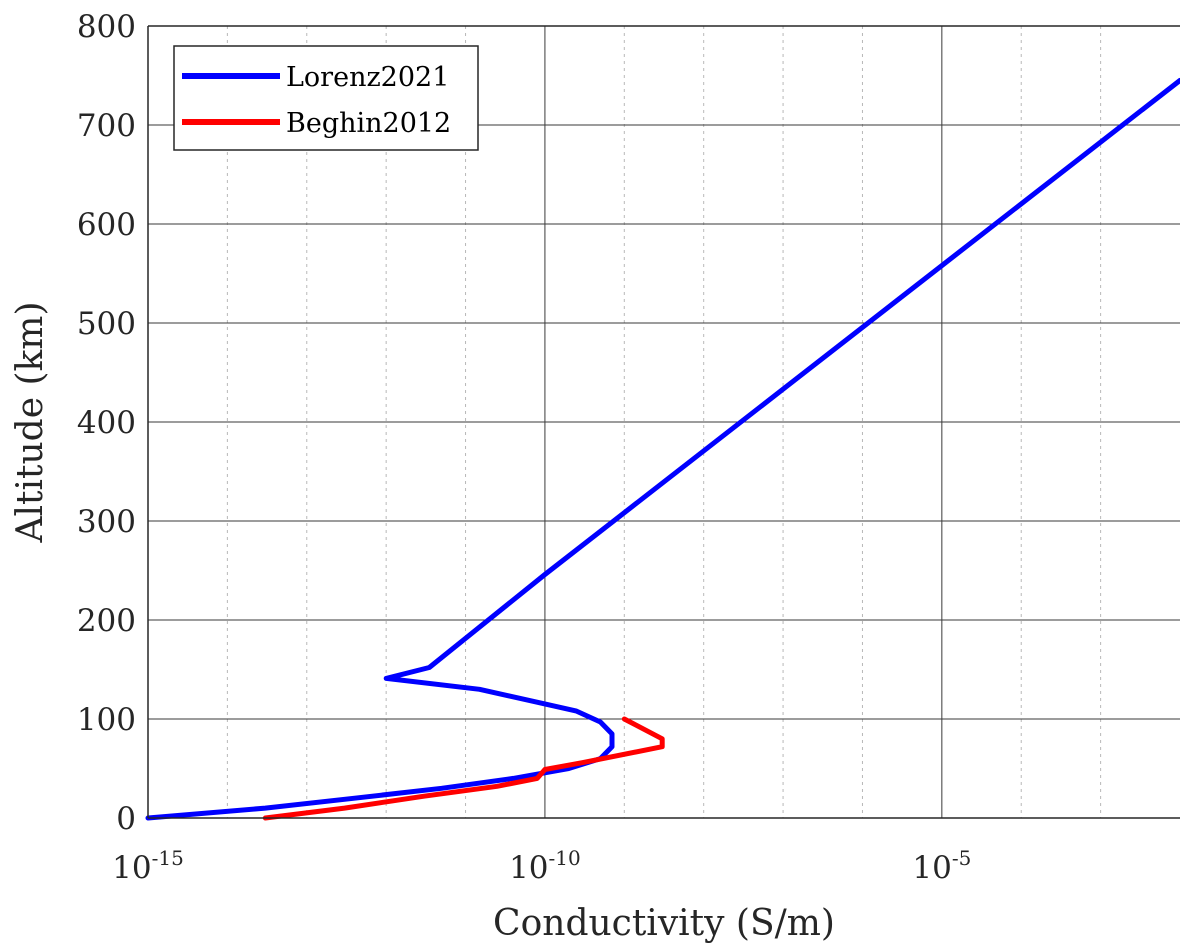  Describe the element at coordinates (106, 621) in the screenshot. I see `y-tick-label: 200` at that location.